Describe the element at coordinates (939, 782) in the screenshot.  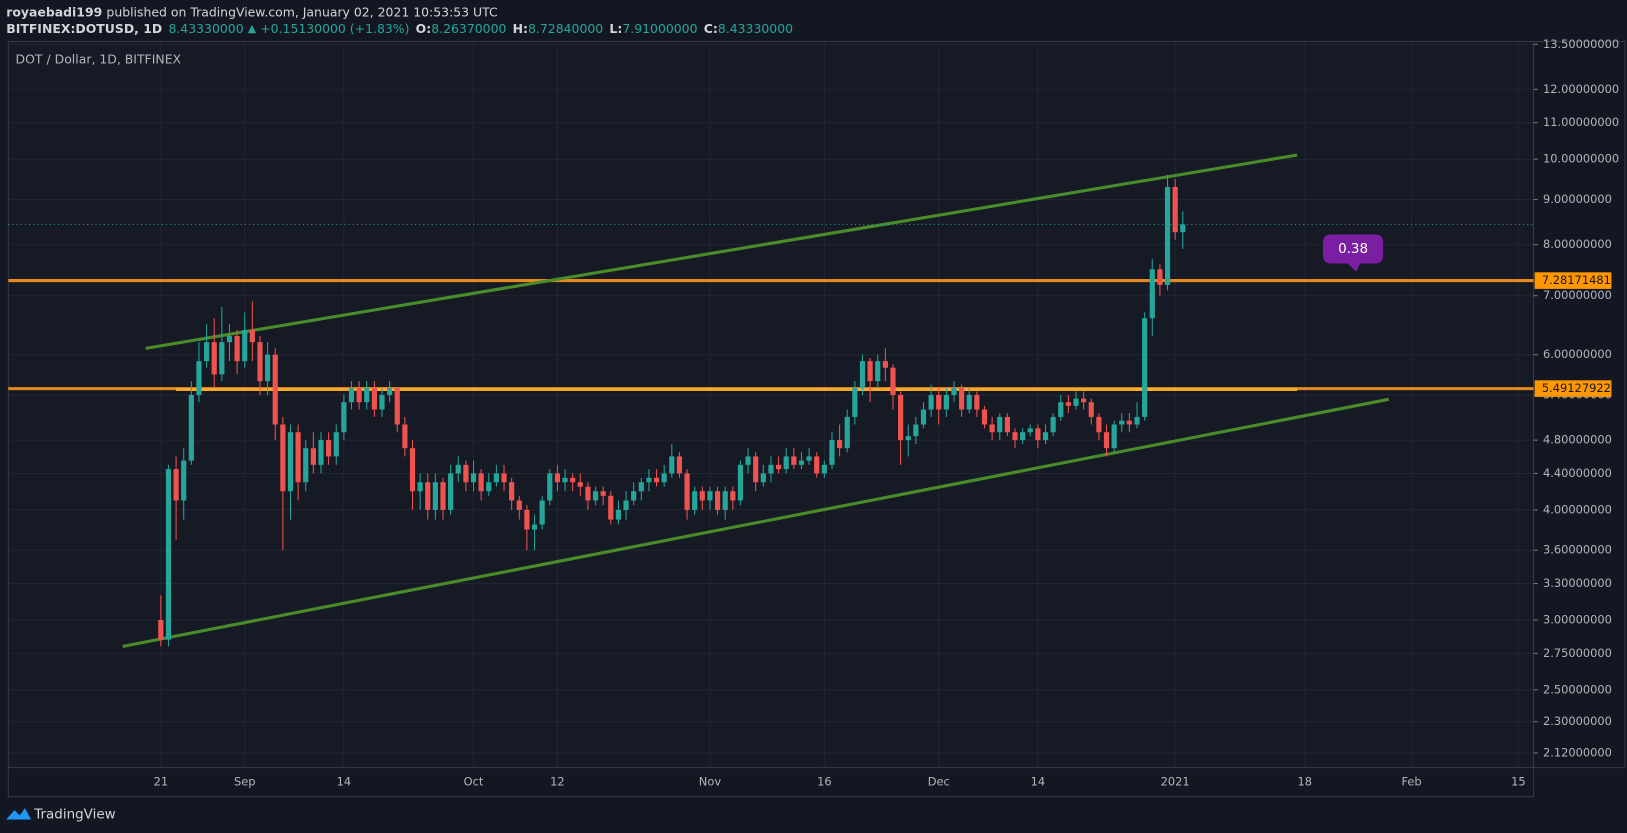
I see `x-tick-label: Dec` at that location.